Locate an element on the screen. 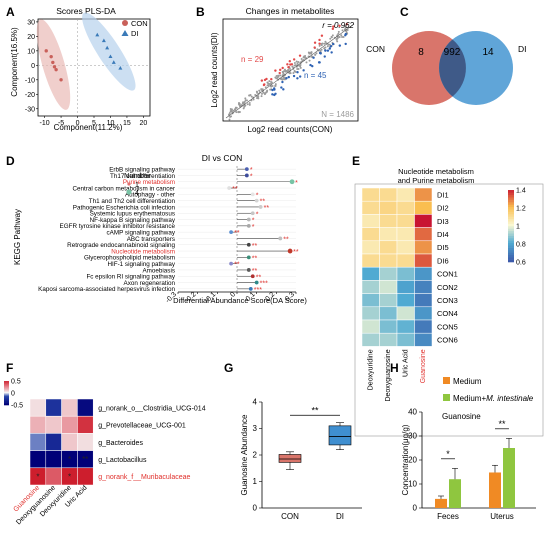  panel-e-colorbar-tick-2: 1 is located at coordinates (518, 227).